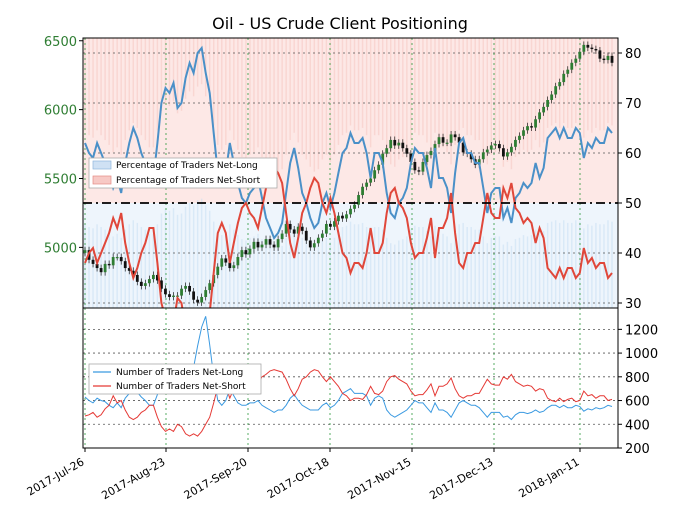 Image resolution: width=680 pixels, height=512 pixels. Describe the element at coordinates (188, 181) in the screenshot. I see `legend-label-net-short: Percentage of Traders Net-Short` at that location.